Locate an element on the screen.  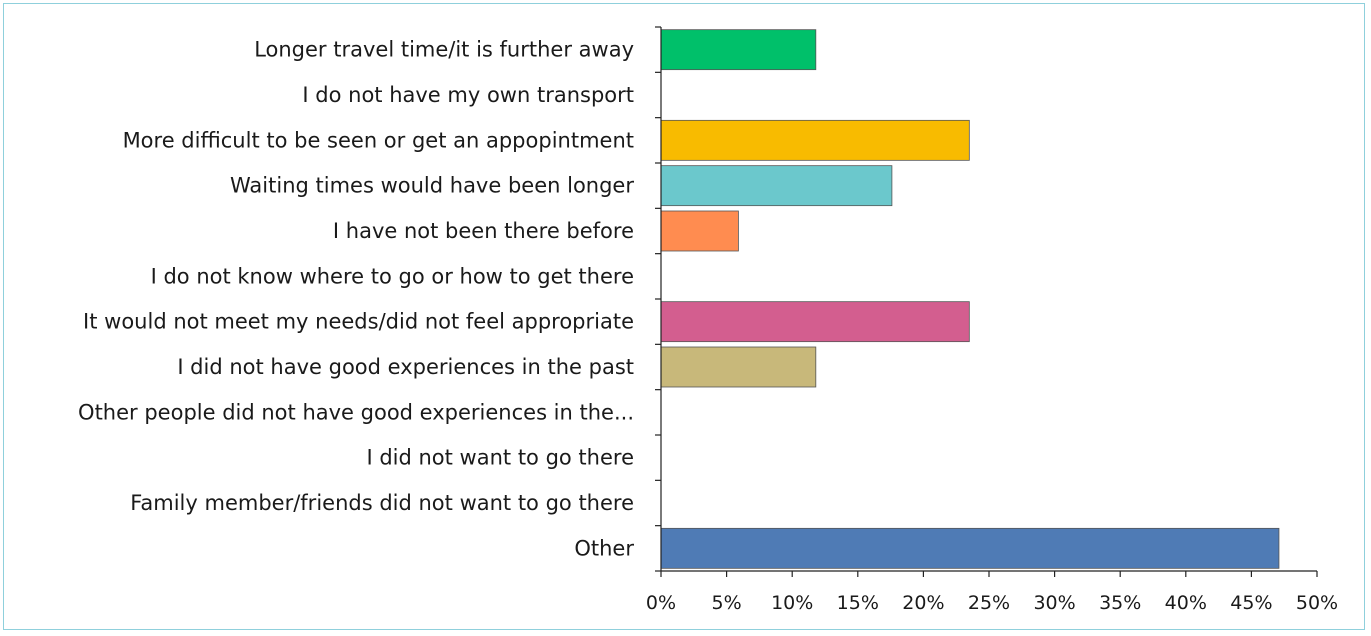
category-label-9: I did not want to go there is located at coordinates (500, 458).